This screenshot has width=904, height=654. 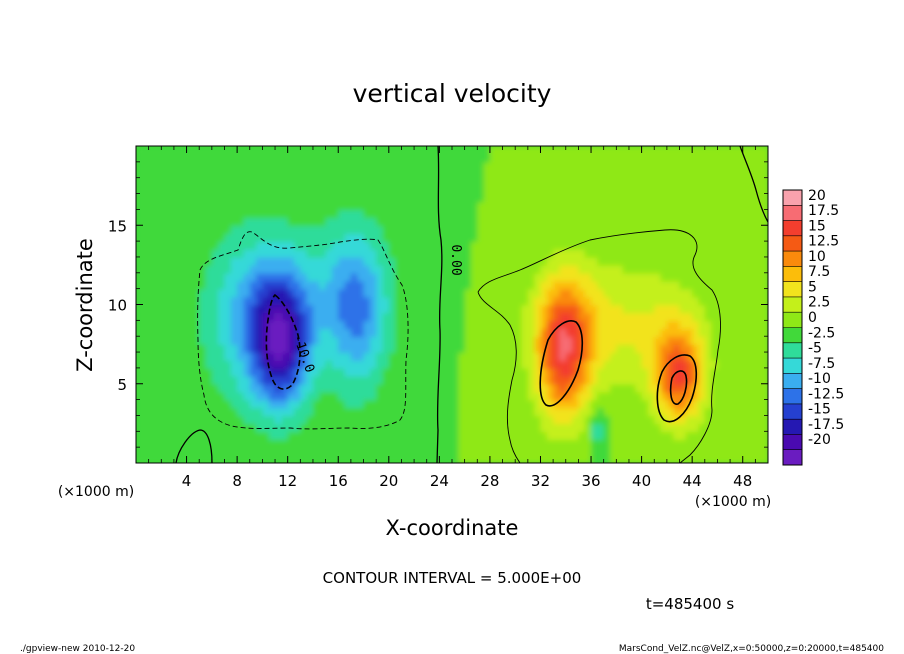 What do you see at coordinates (287, 481) in the screenshot?
I see `x-tick-label: 12` at bounding box center [287, 481].